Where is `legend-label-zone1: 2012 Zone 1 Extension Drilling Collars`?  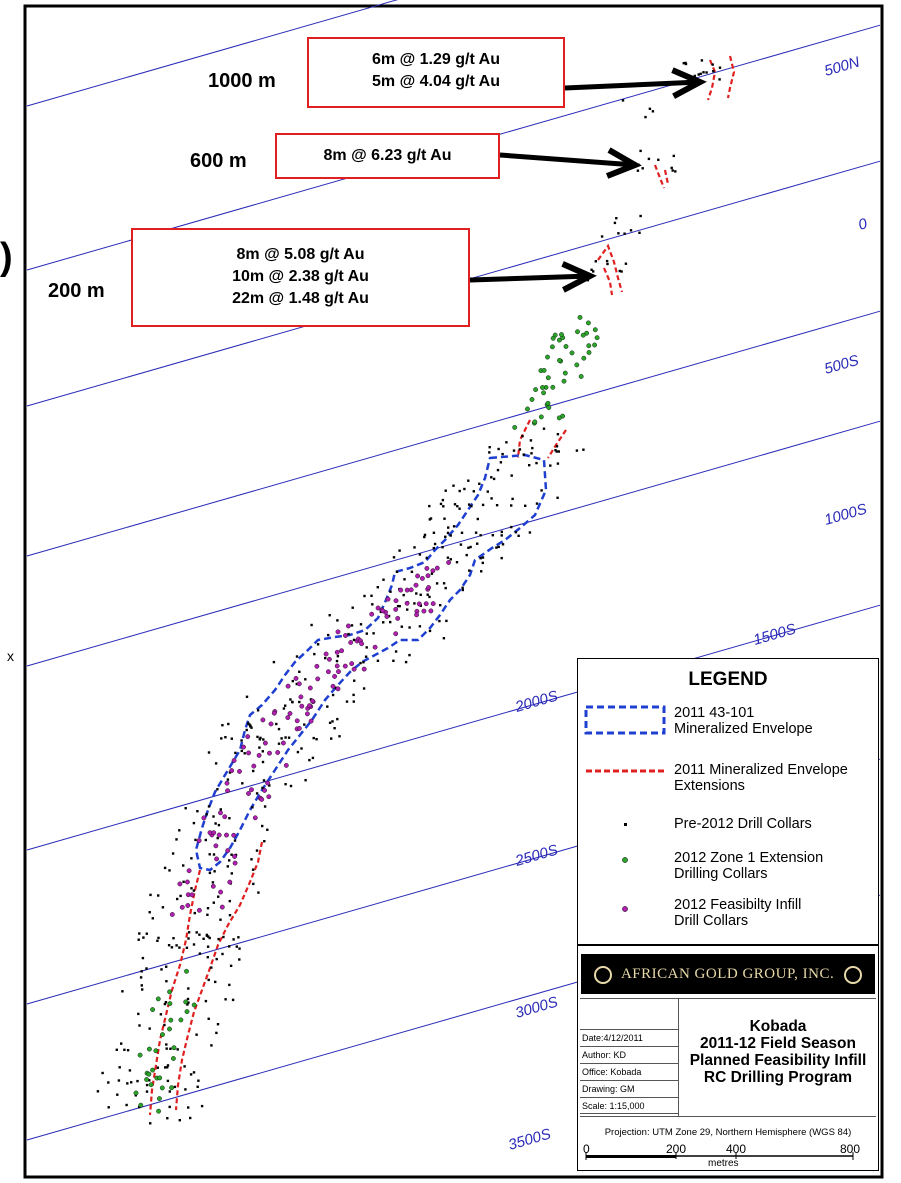 legend-label-zone1: 2012 Zone 1 Extension Drilling Collars is located at coordinates (749, 866).